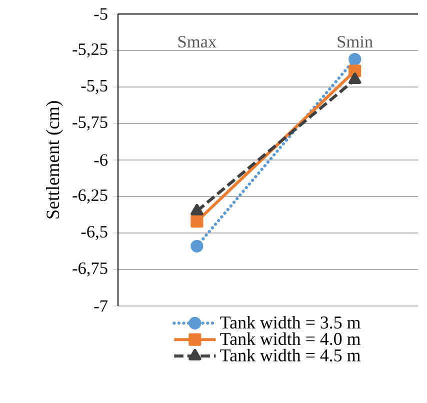 This screenshot has height=403, width=427. Describe the element at coordinates (94, 87) in the screenshot. I see `y-tick-label: -5,5` at that location.